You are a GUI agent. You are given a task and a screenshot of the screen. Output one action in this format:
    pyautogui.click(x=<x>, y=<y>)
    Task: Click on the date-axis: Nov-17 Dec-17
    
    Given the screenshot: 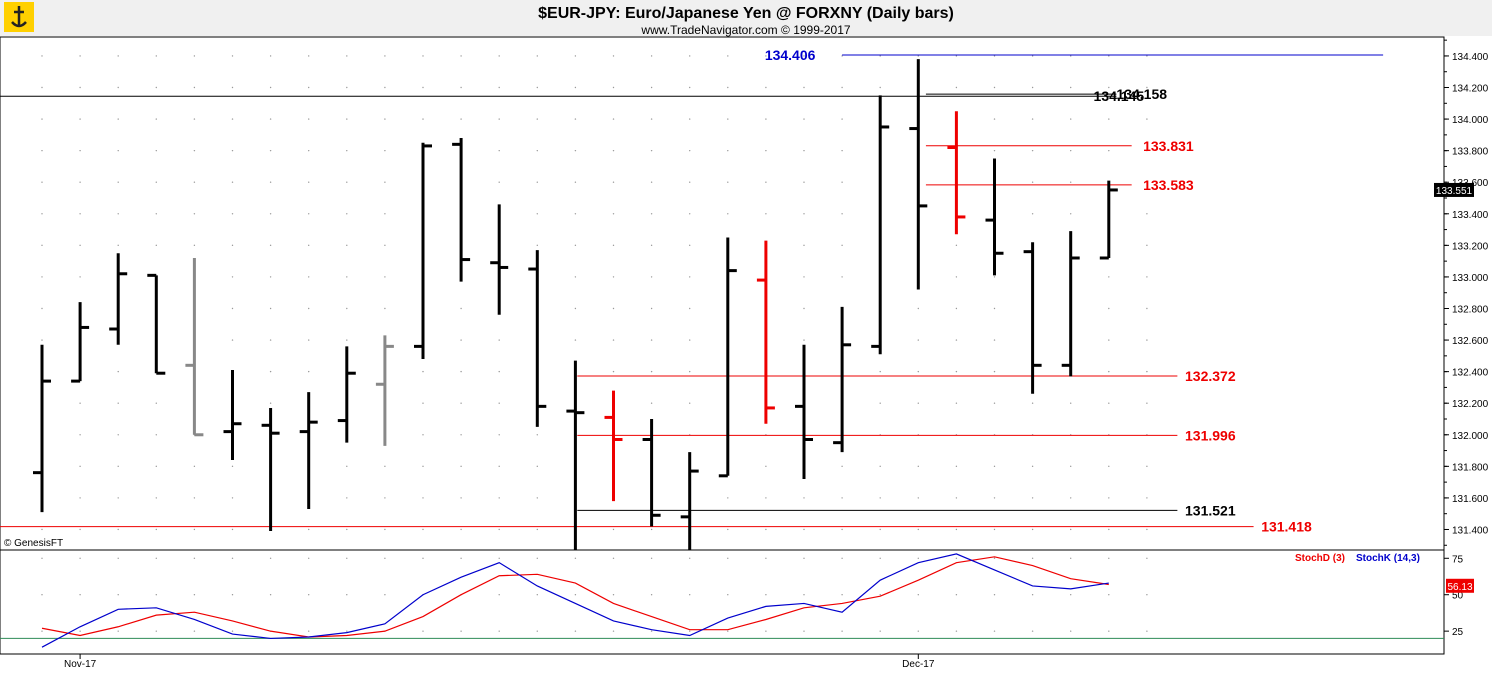 What is the action you would take?
    pyautogui.click(x=499, y=662)
    